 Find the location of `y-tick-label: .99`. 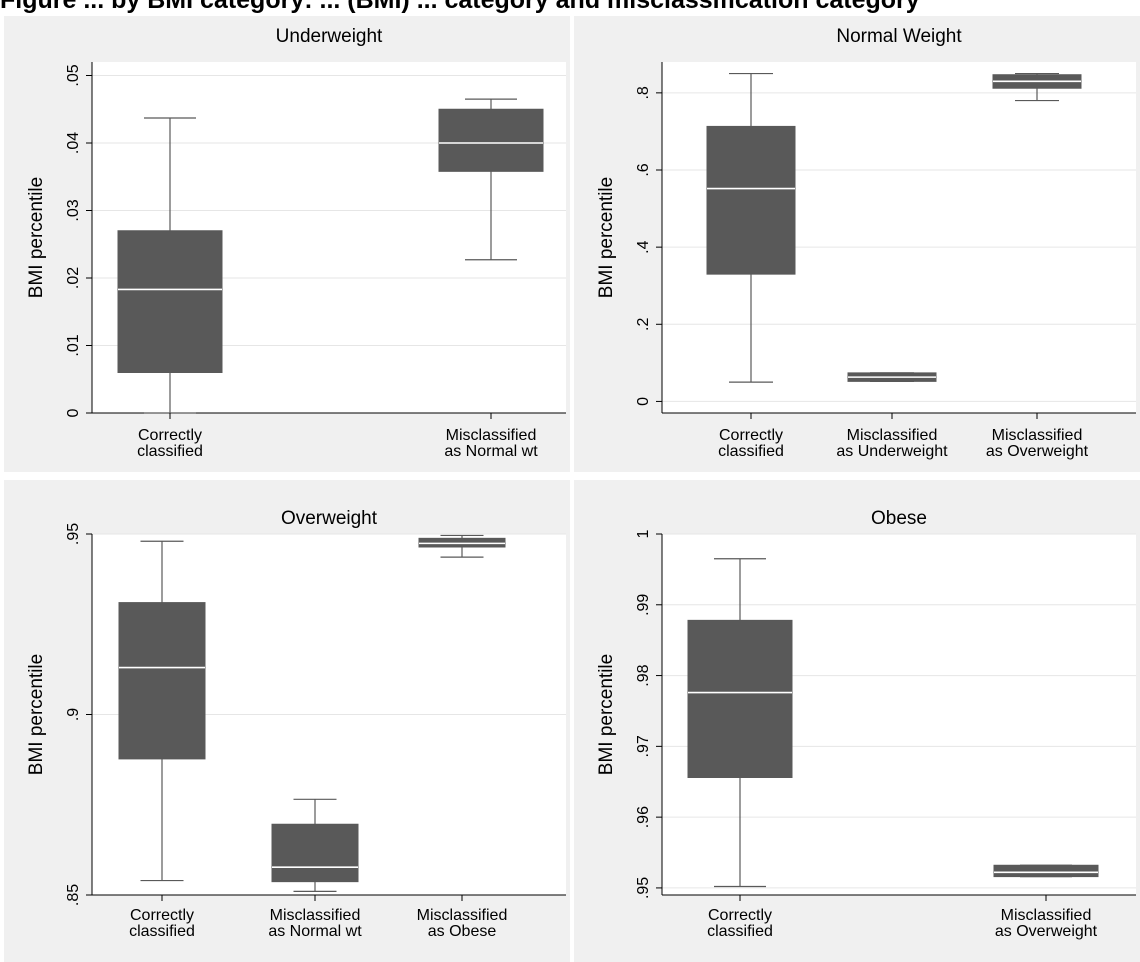

y-tick-label: .99 is located at coordinates (643, 605).